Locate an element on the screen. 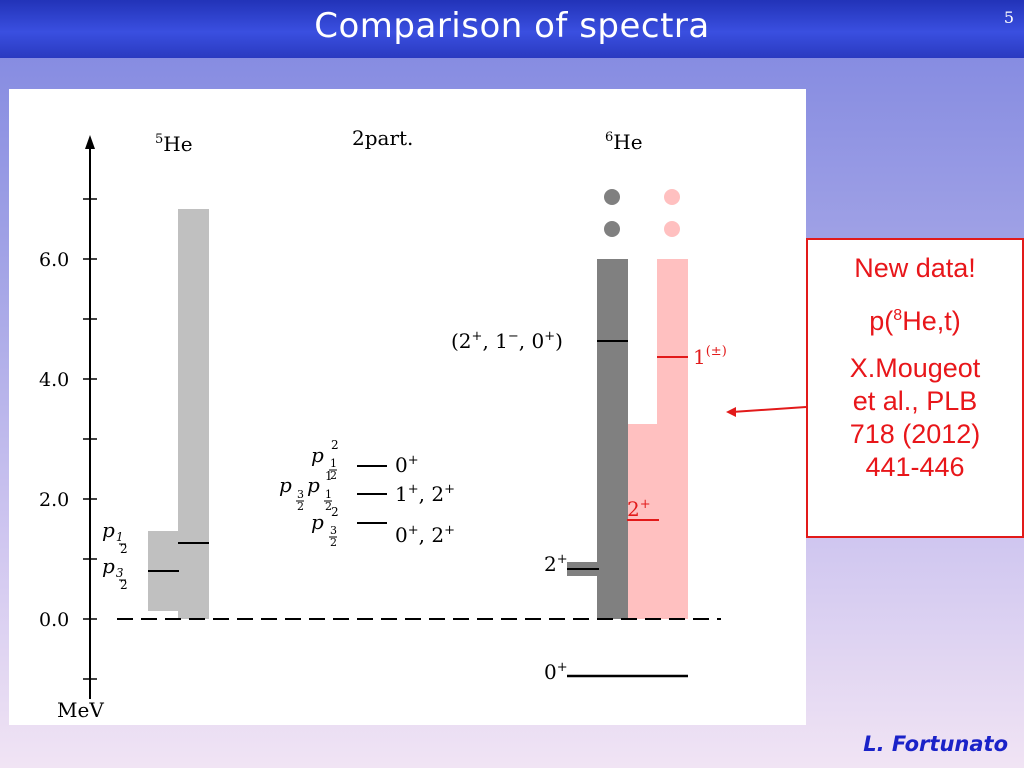 The width and height of the screenshot is (1024, 768). header-he6: 6He is located at coordinates (624, 142).